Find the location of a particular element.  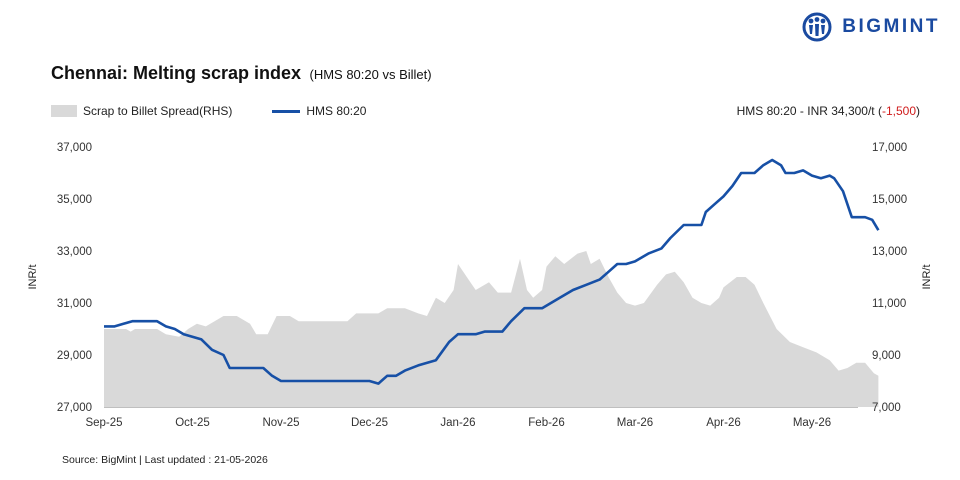

y-left-tick-label: 29,000 is located at coordinates (74, 356).